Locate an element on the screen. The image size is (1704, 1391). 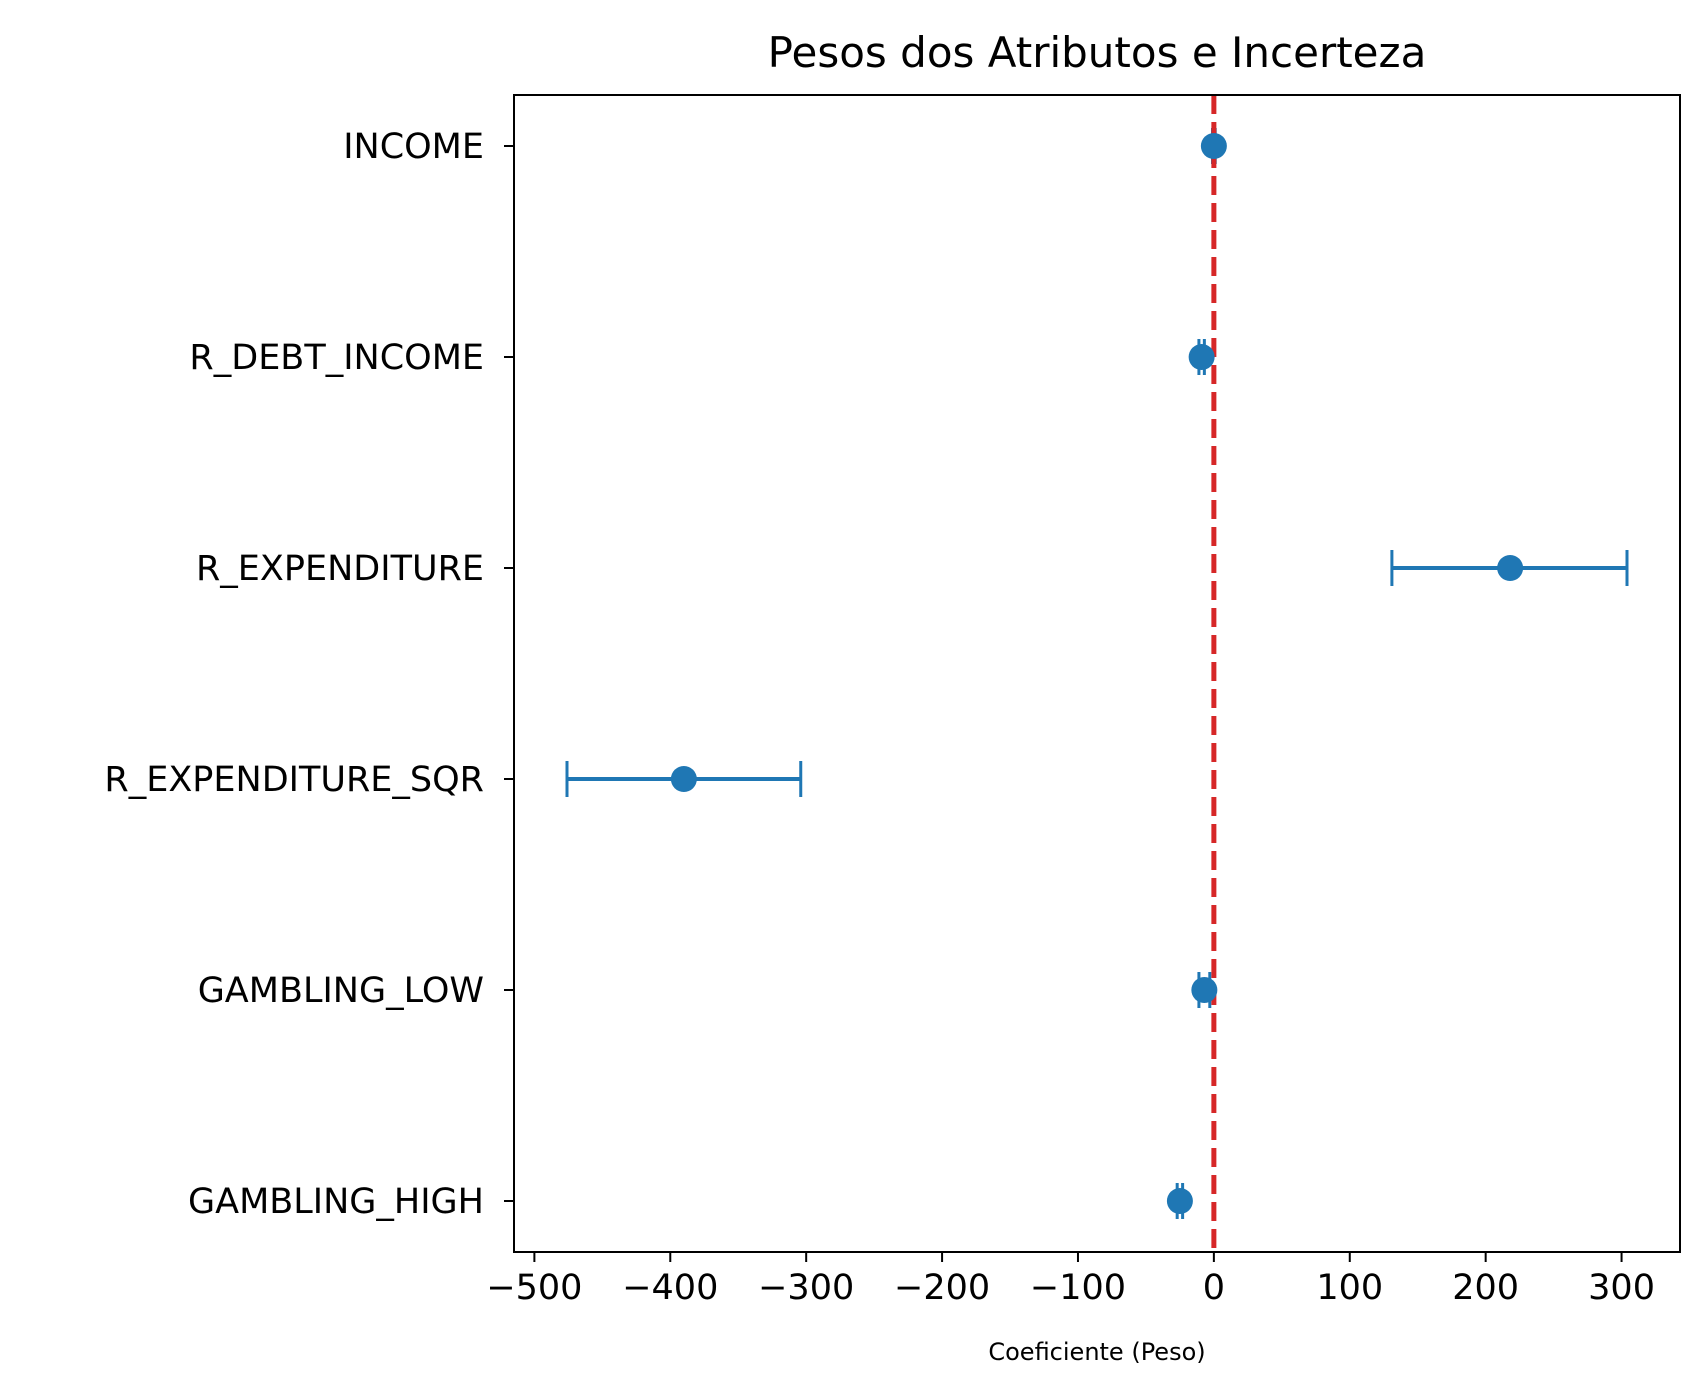
x-tick-label: 200 is located at coordinates (1485, 1288).